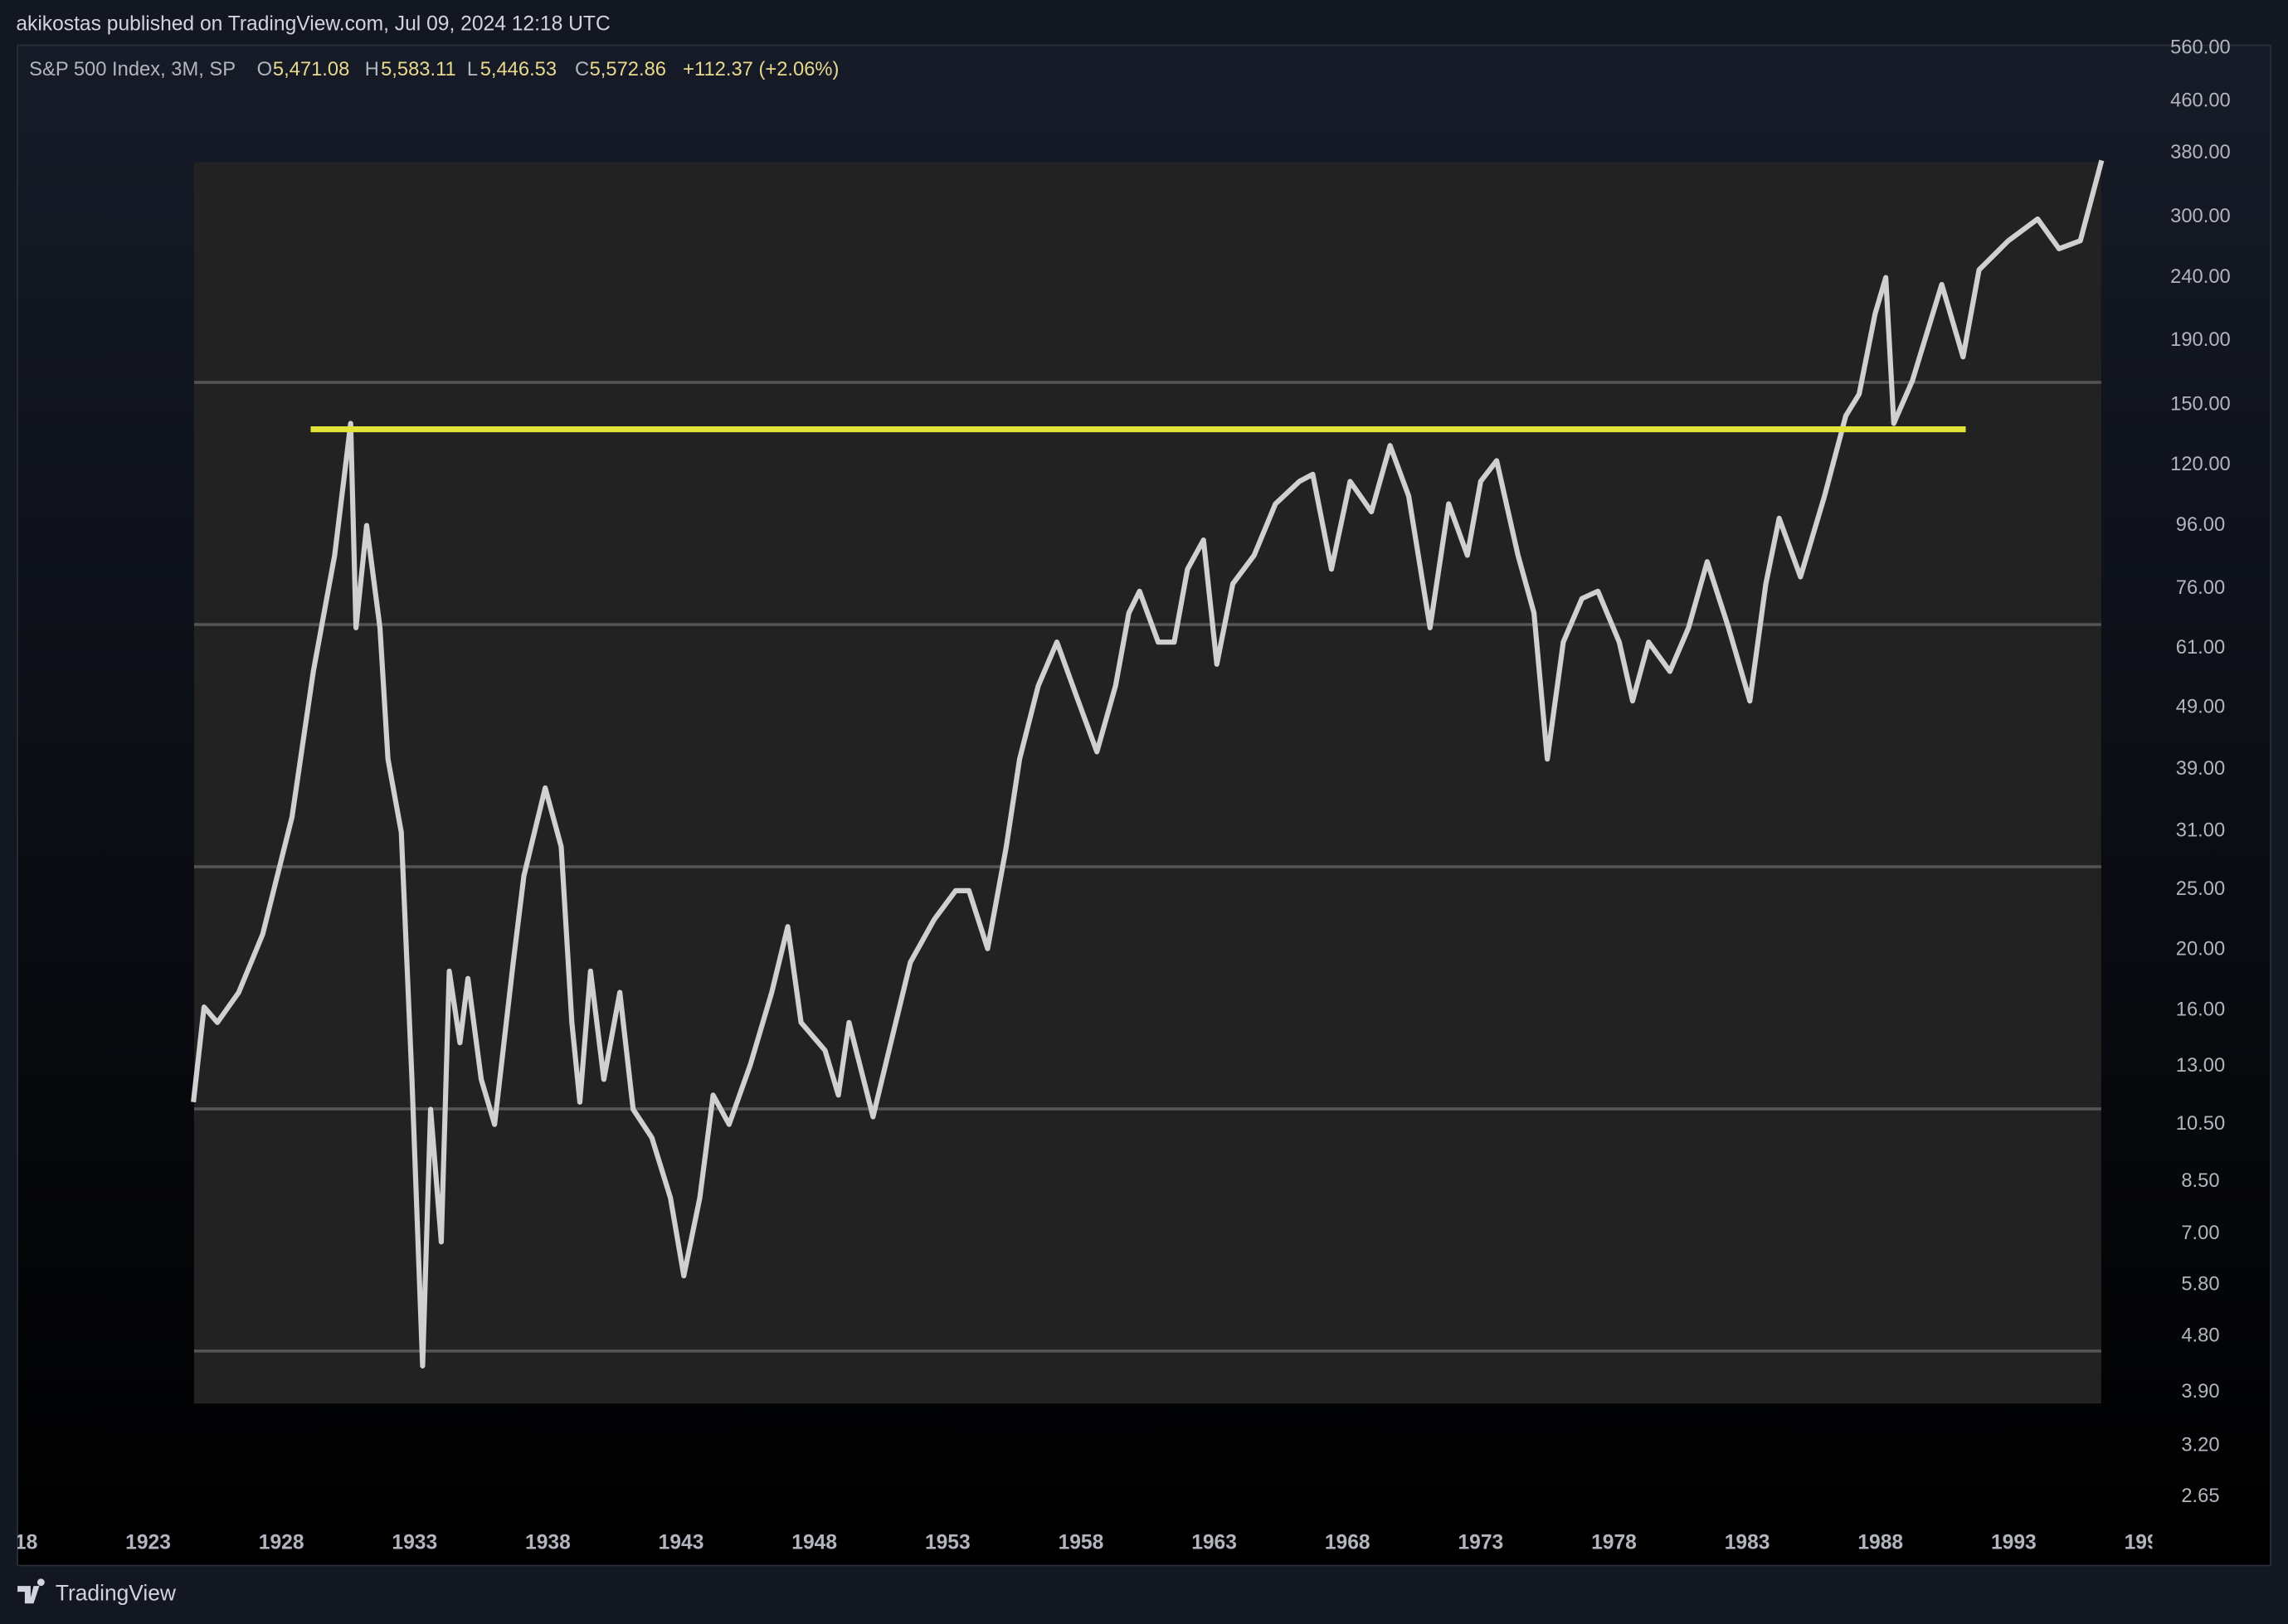  What do you see at coordinates (2200, 769) in the screenshot?
I see `y-tick-label: 39.00` at bounding box center [2200, 769].